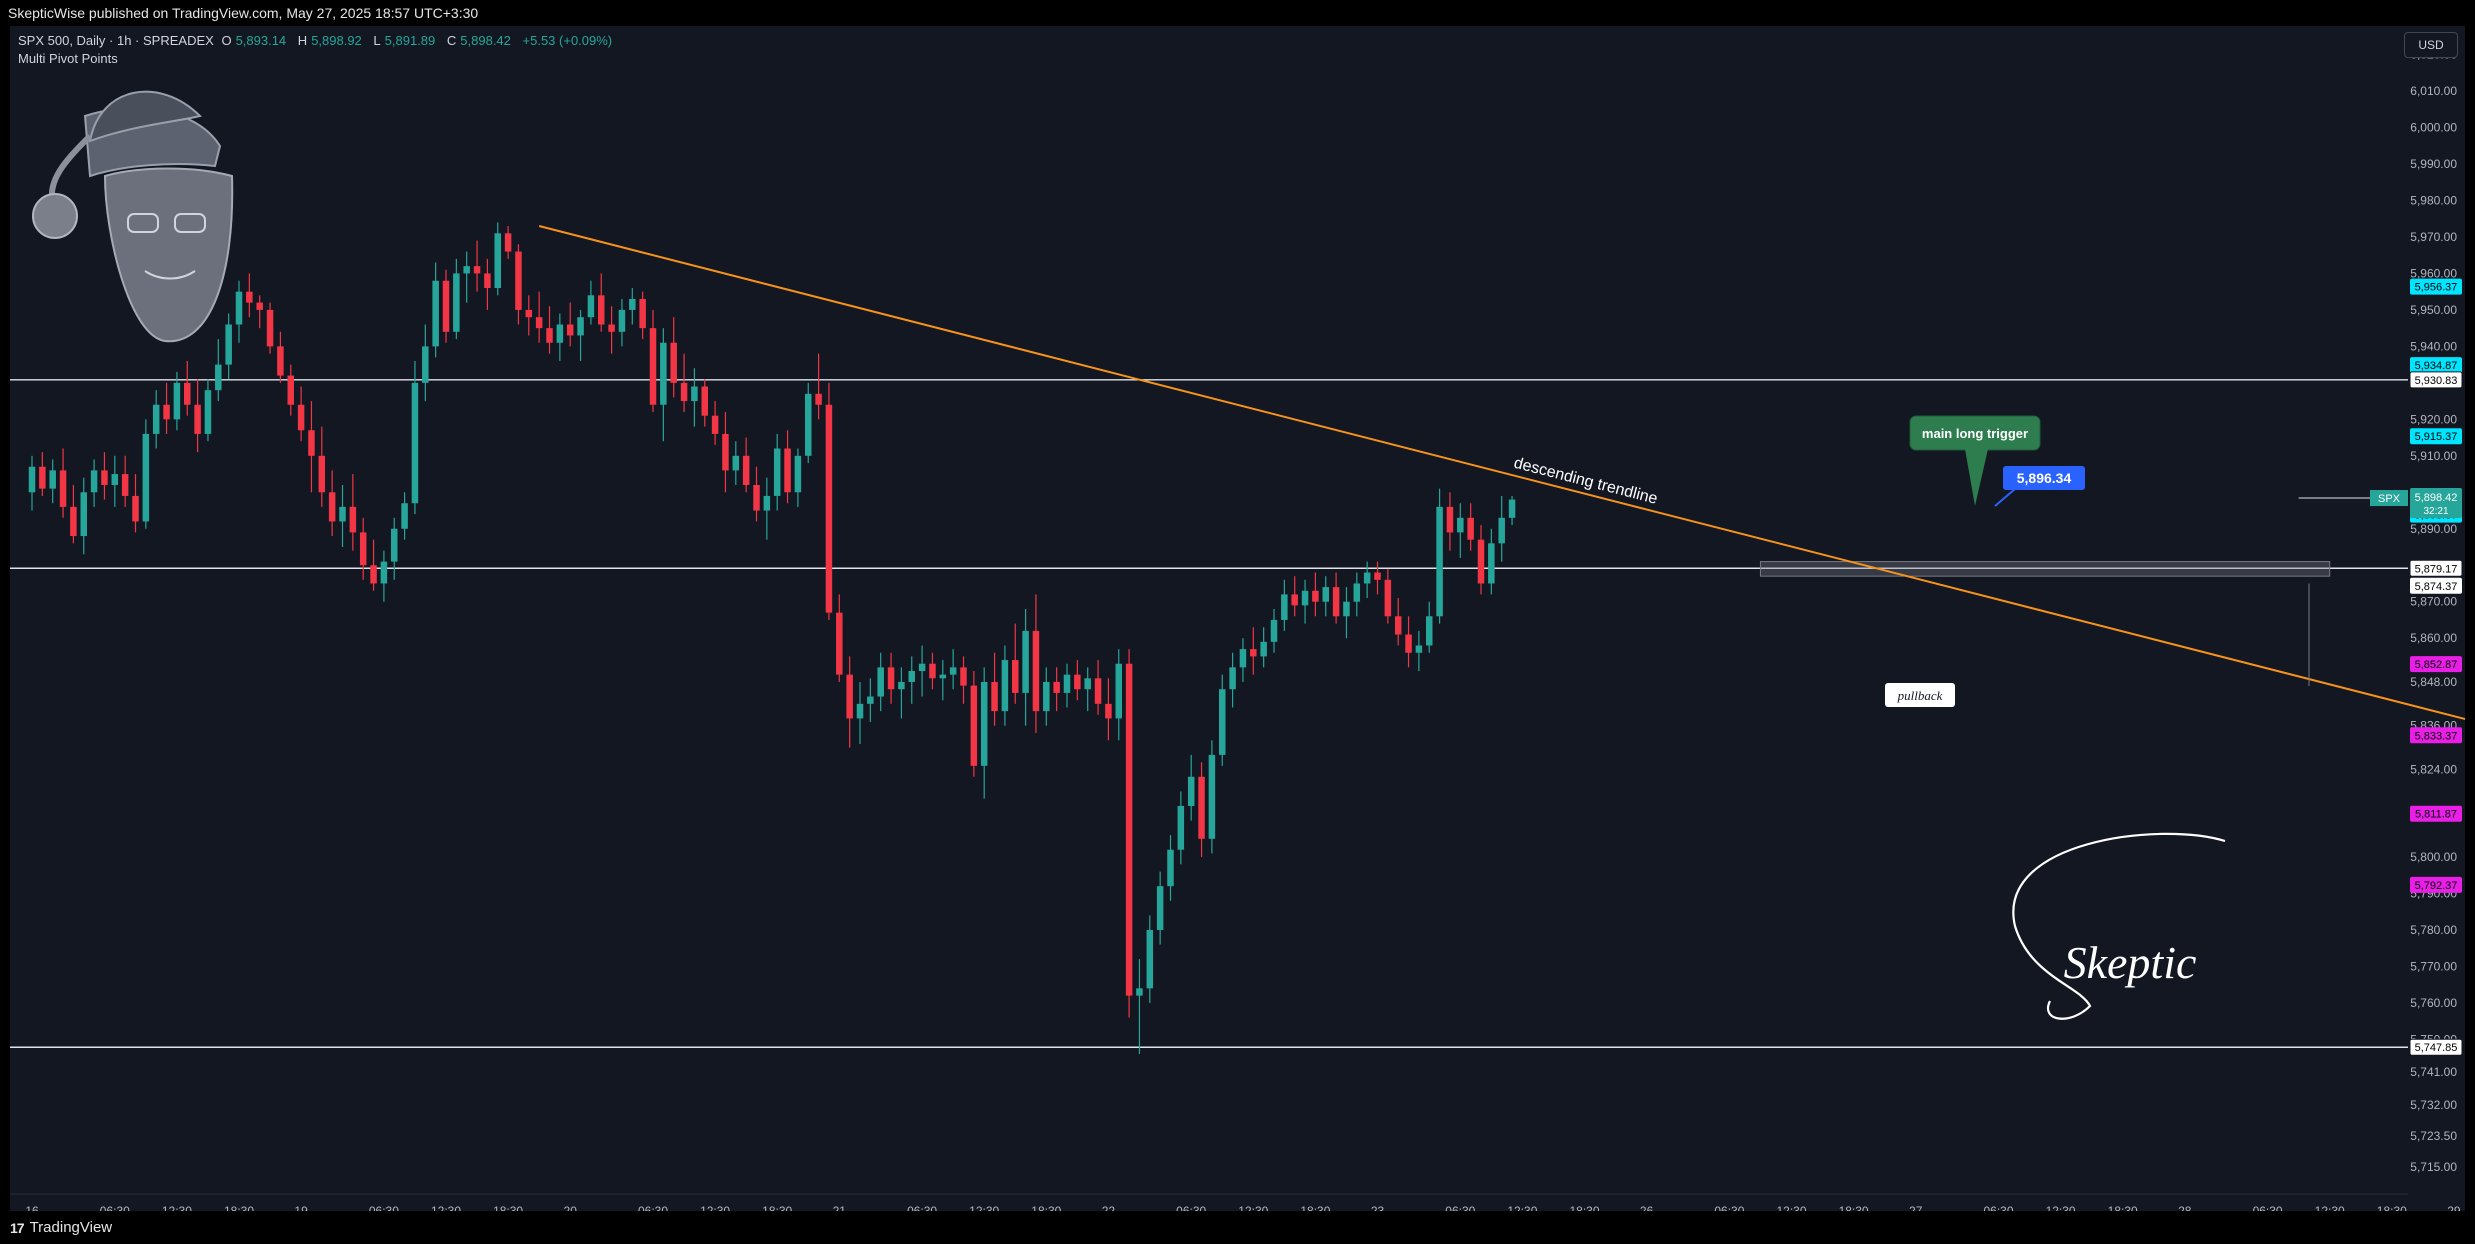 This screenshot has height=1244, width=2475. What do you see at coordinates (567, 40) in the screenshot?
I see `ohlc-change: +5.53 (+0.09%)` at bounding box center [567, 40].